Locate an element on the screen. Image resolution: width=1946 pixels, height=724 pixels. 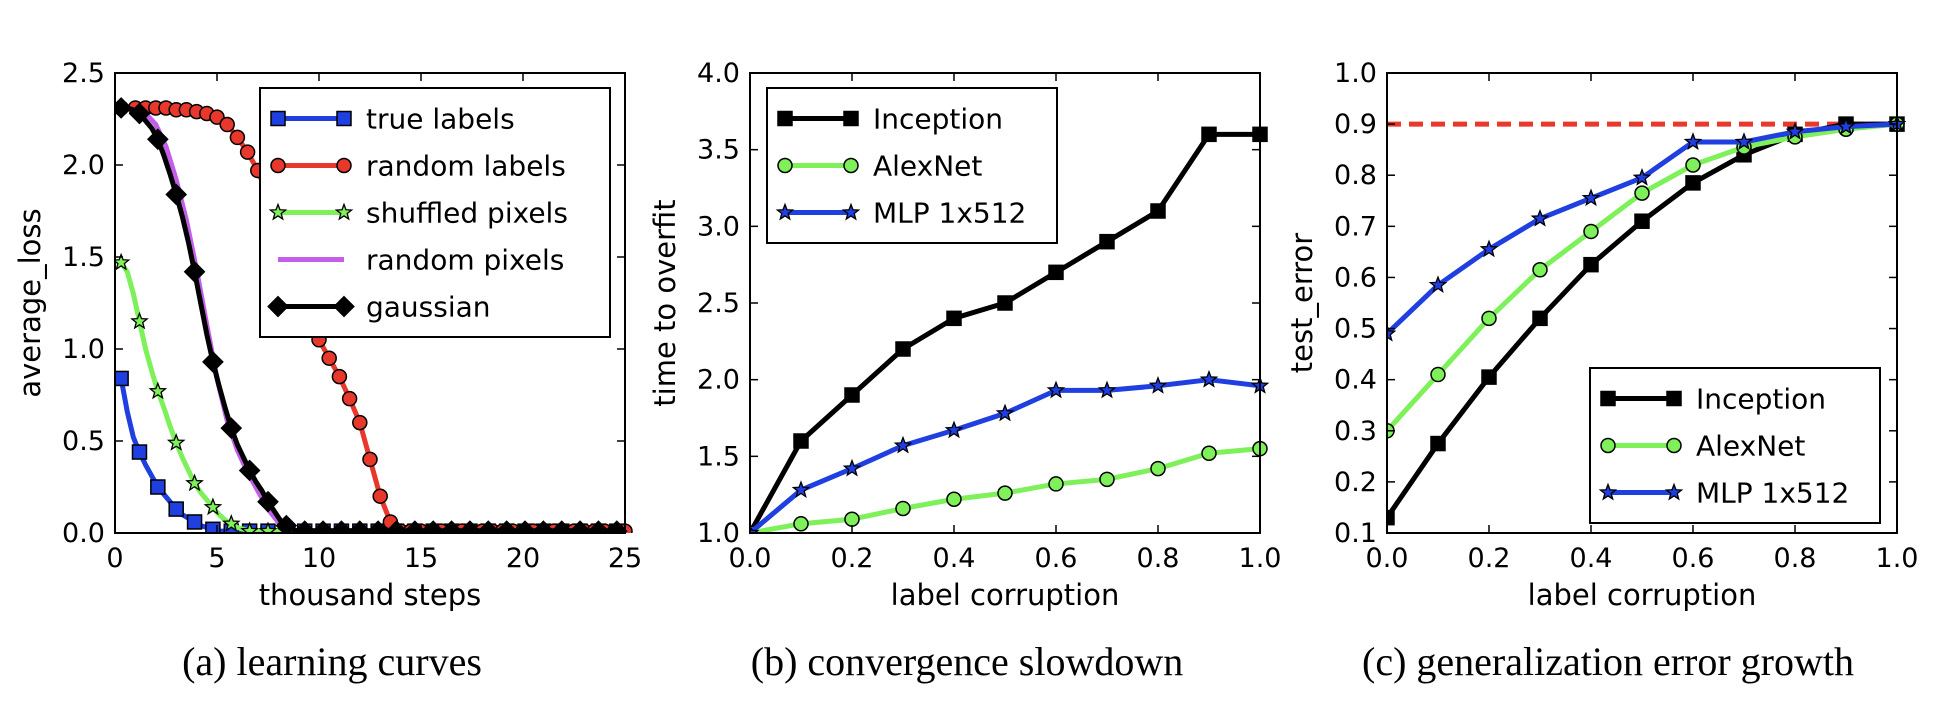
y-axis-label: test_error is located at coordinates (1302, 303).